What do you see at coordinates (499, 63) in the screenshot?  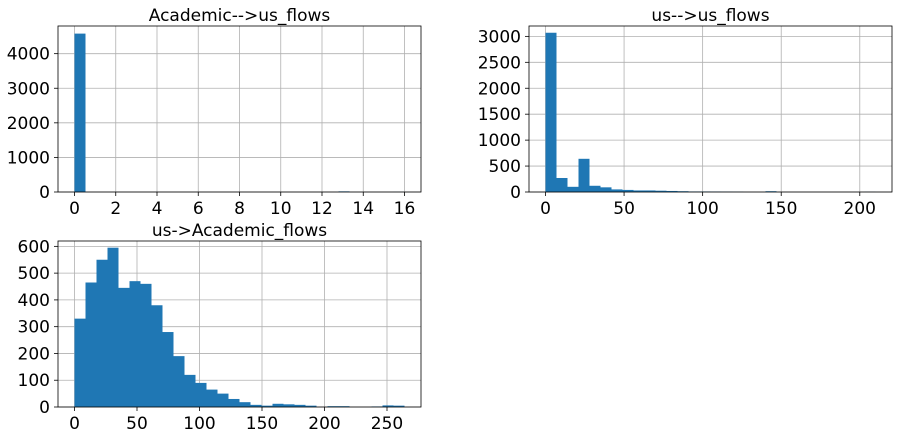 I see `y-tick-label: 2500` at bounding box center [499, 63].